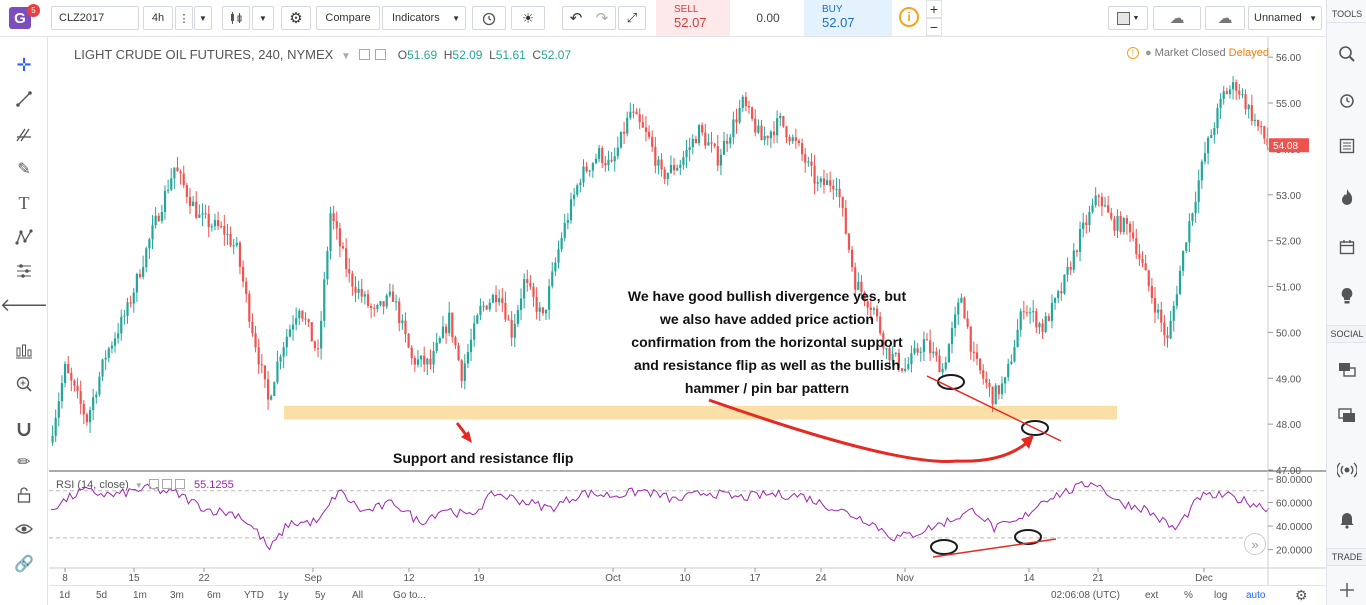  Describe the element at coordinates (203, 18) in the screenshot. I see `interval-dropdown-chevron-icon: ▼` at that location.